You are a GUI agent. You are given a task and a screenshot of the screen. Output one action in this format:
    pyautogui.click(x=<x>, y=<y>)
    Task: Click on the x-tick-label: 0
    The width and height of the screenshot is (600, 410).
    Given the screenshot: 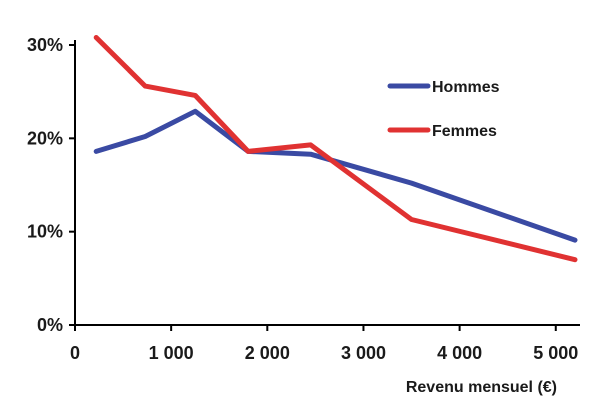 What is the action you would take?
    pyautogui.click(x=75, y=353)
    